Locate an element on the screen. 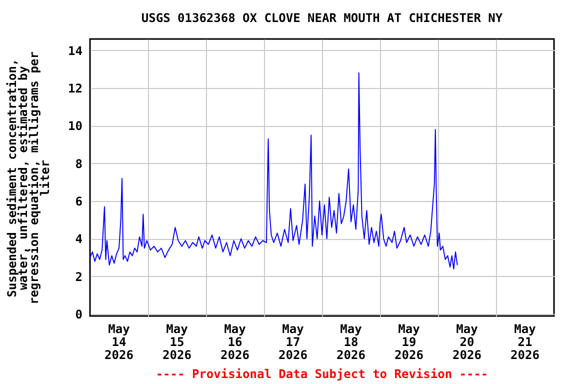 This screenshot has width=576, height=384. y-axis-title: Suspended sediment concentration, water, unfiltered, estimated by regression equation, milligrams per liter is located at coordinates (28, 178).